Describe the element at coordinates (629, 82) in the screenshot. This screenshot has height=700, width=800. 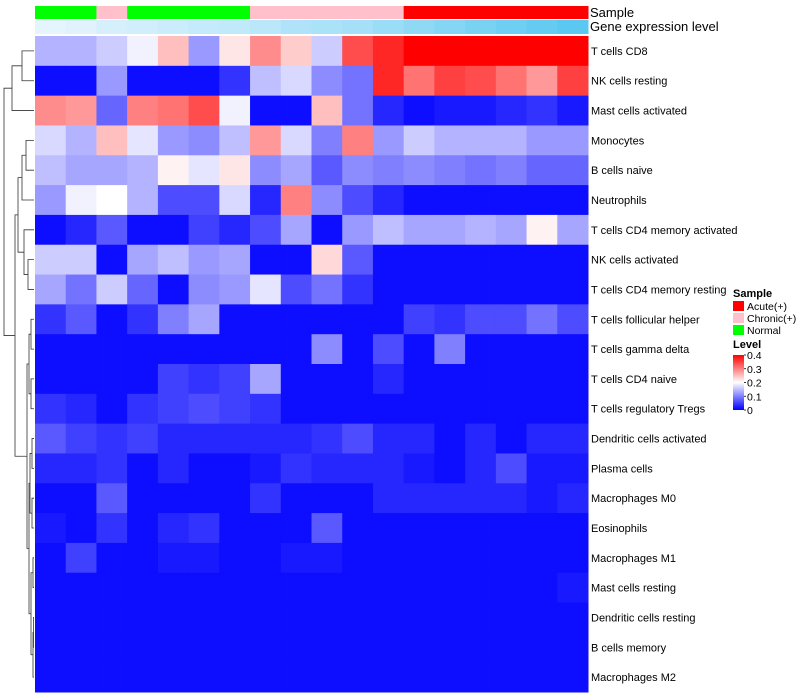
I see `row-label: NK cells resting` at that location.